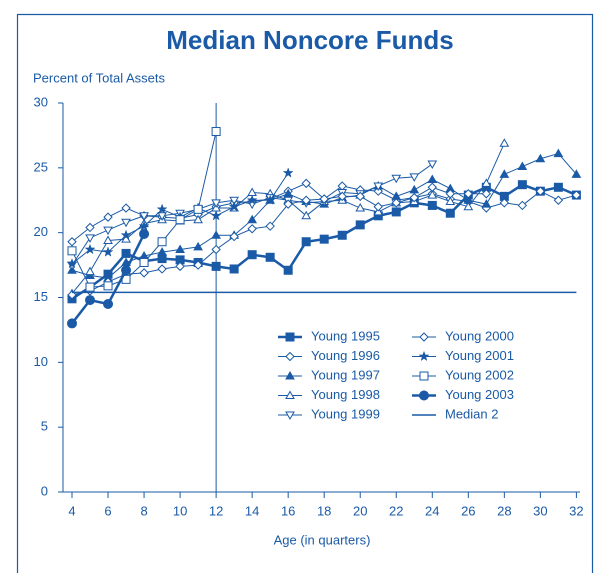 This screenshot has height=573, width=605. Describe the element at coordinates (468, 510) in the screenshot. I see `x-tick-label: 26` at that location.